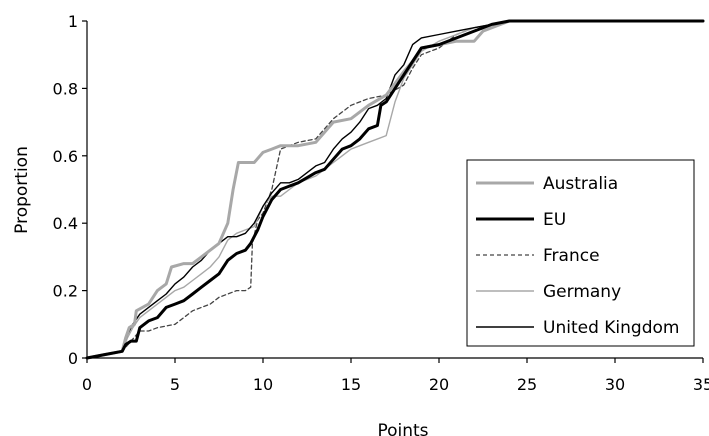 This screenshot has width=709, height=436. I want to click on legend-label-germany: Germany, so click(582, 292).